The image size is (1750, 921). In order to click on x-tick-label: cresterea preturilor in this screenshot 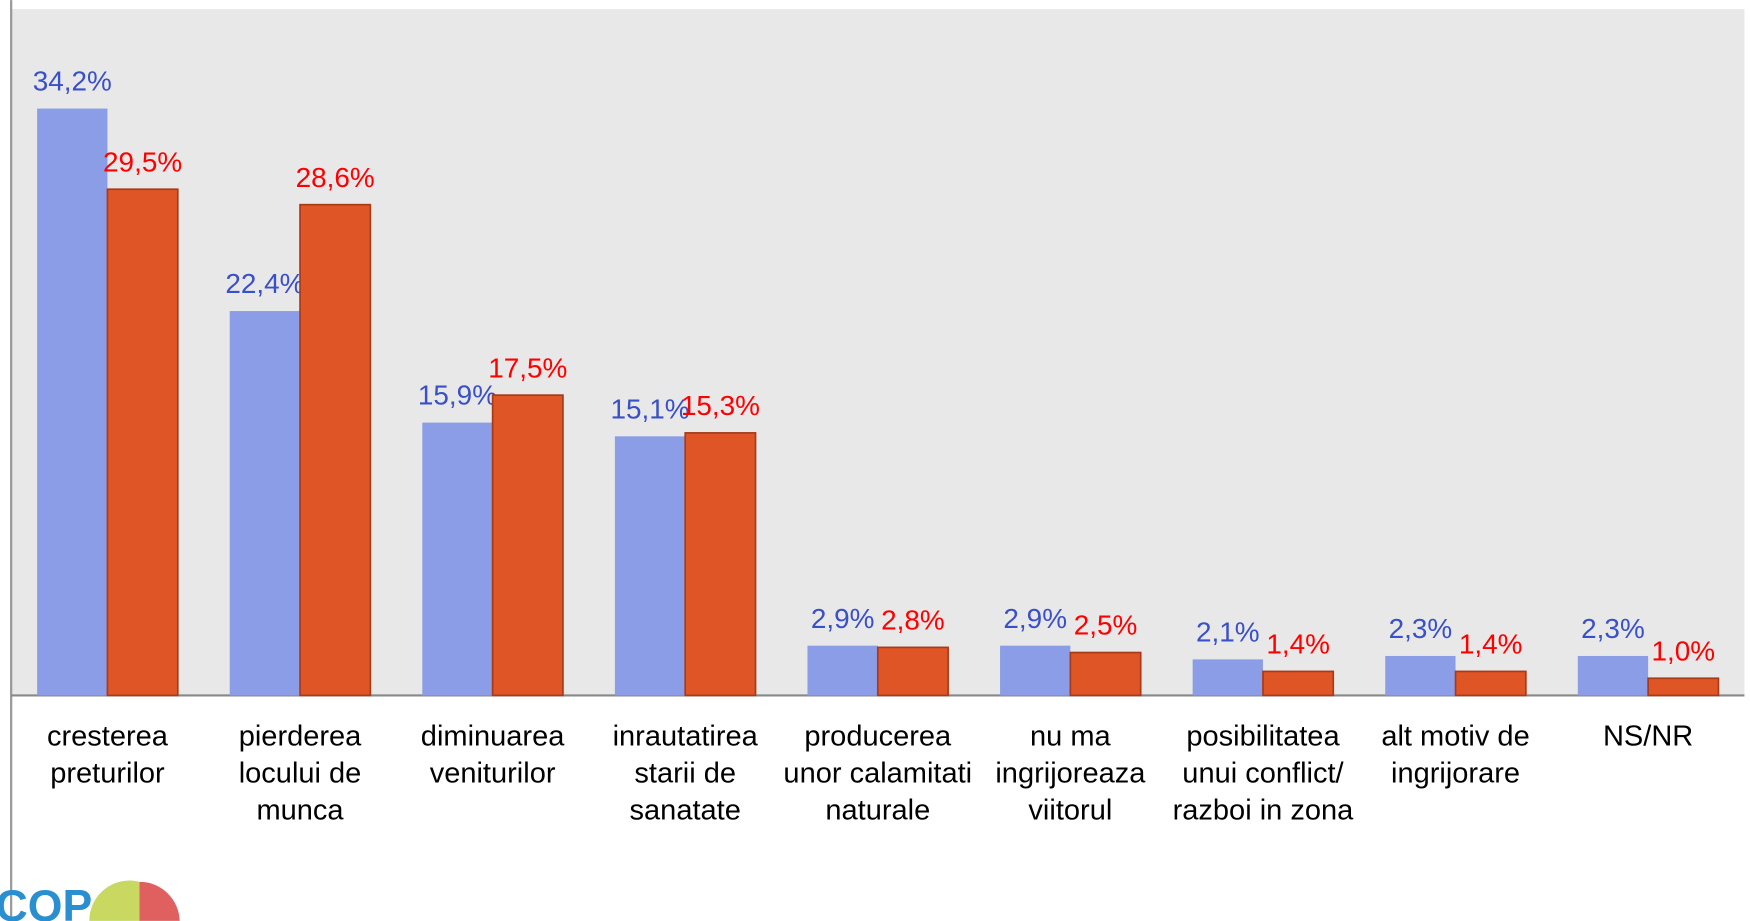, I will do `click(107, 754)`.